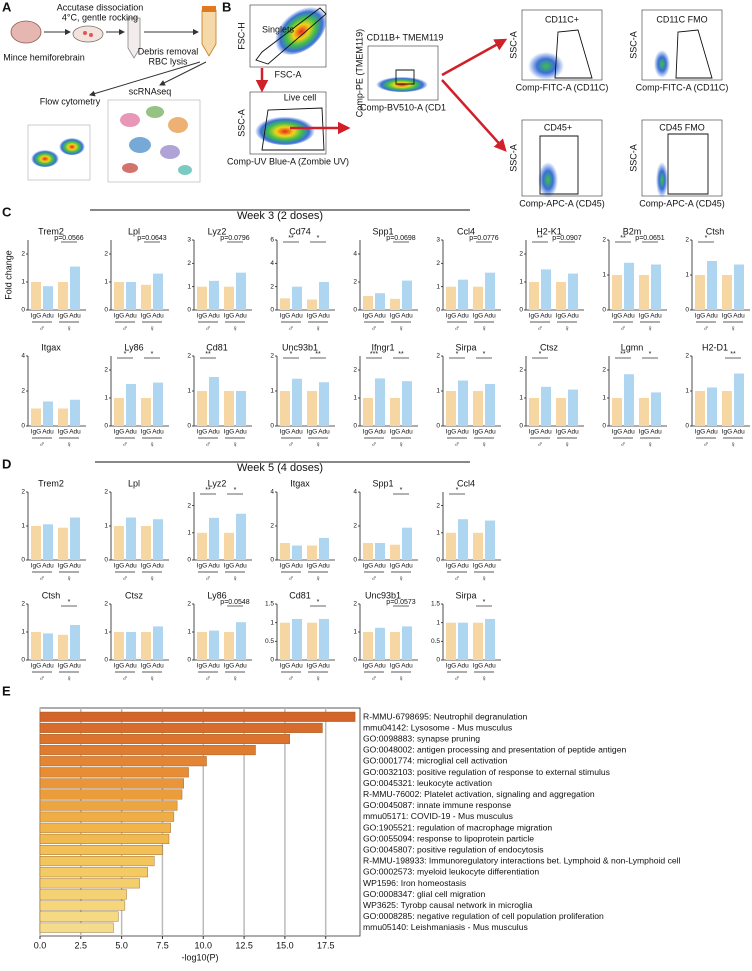 The height and width of the screenshot is (971, 752). What do you see at coordinates (217, 483) in the screenshot?
I see `chart-title: Lyz2` at bounding box center [217, 483].